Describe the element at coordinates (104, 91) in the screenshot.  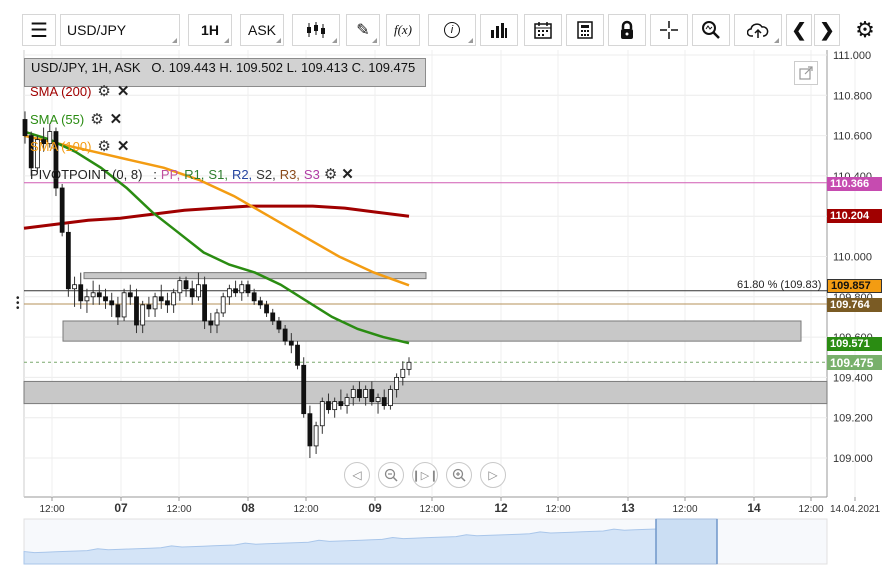
I see `sma200-settings-gear-icon: ⚙` at that location.